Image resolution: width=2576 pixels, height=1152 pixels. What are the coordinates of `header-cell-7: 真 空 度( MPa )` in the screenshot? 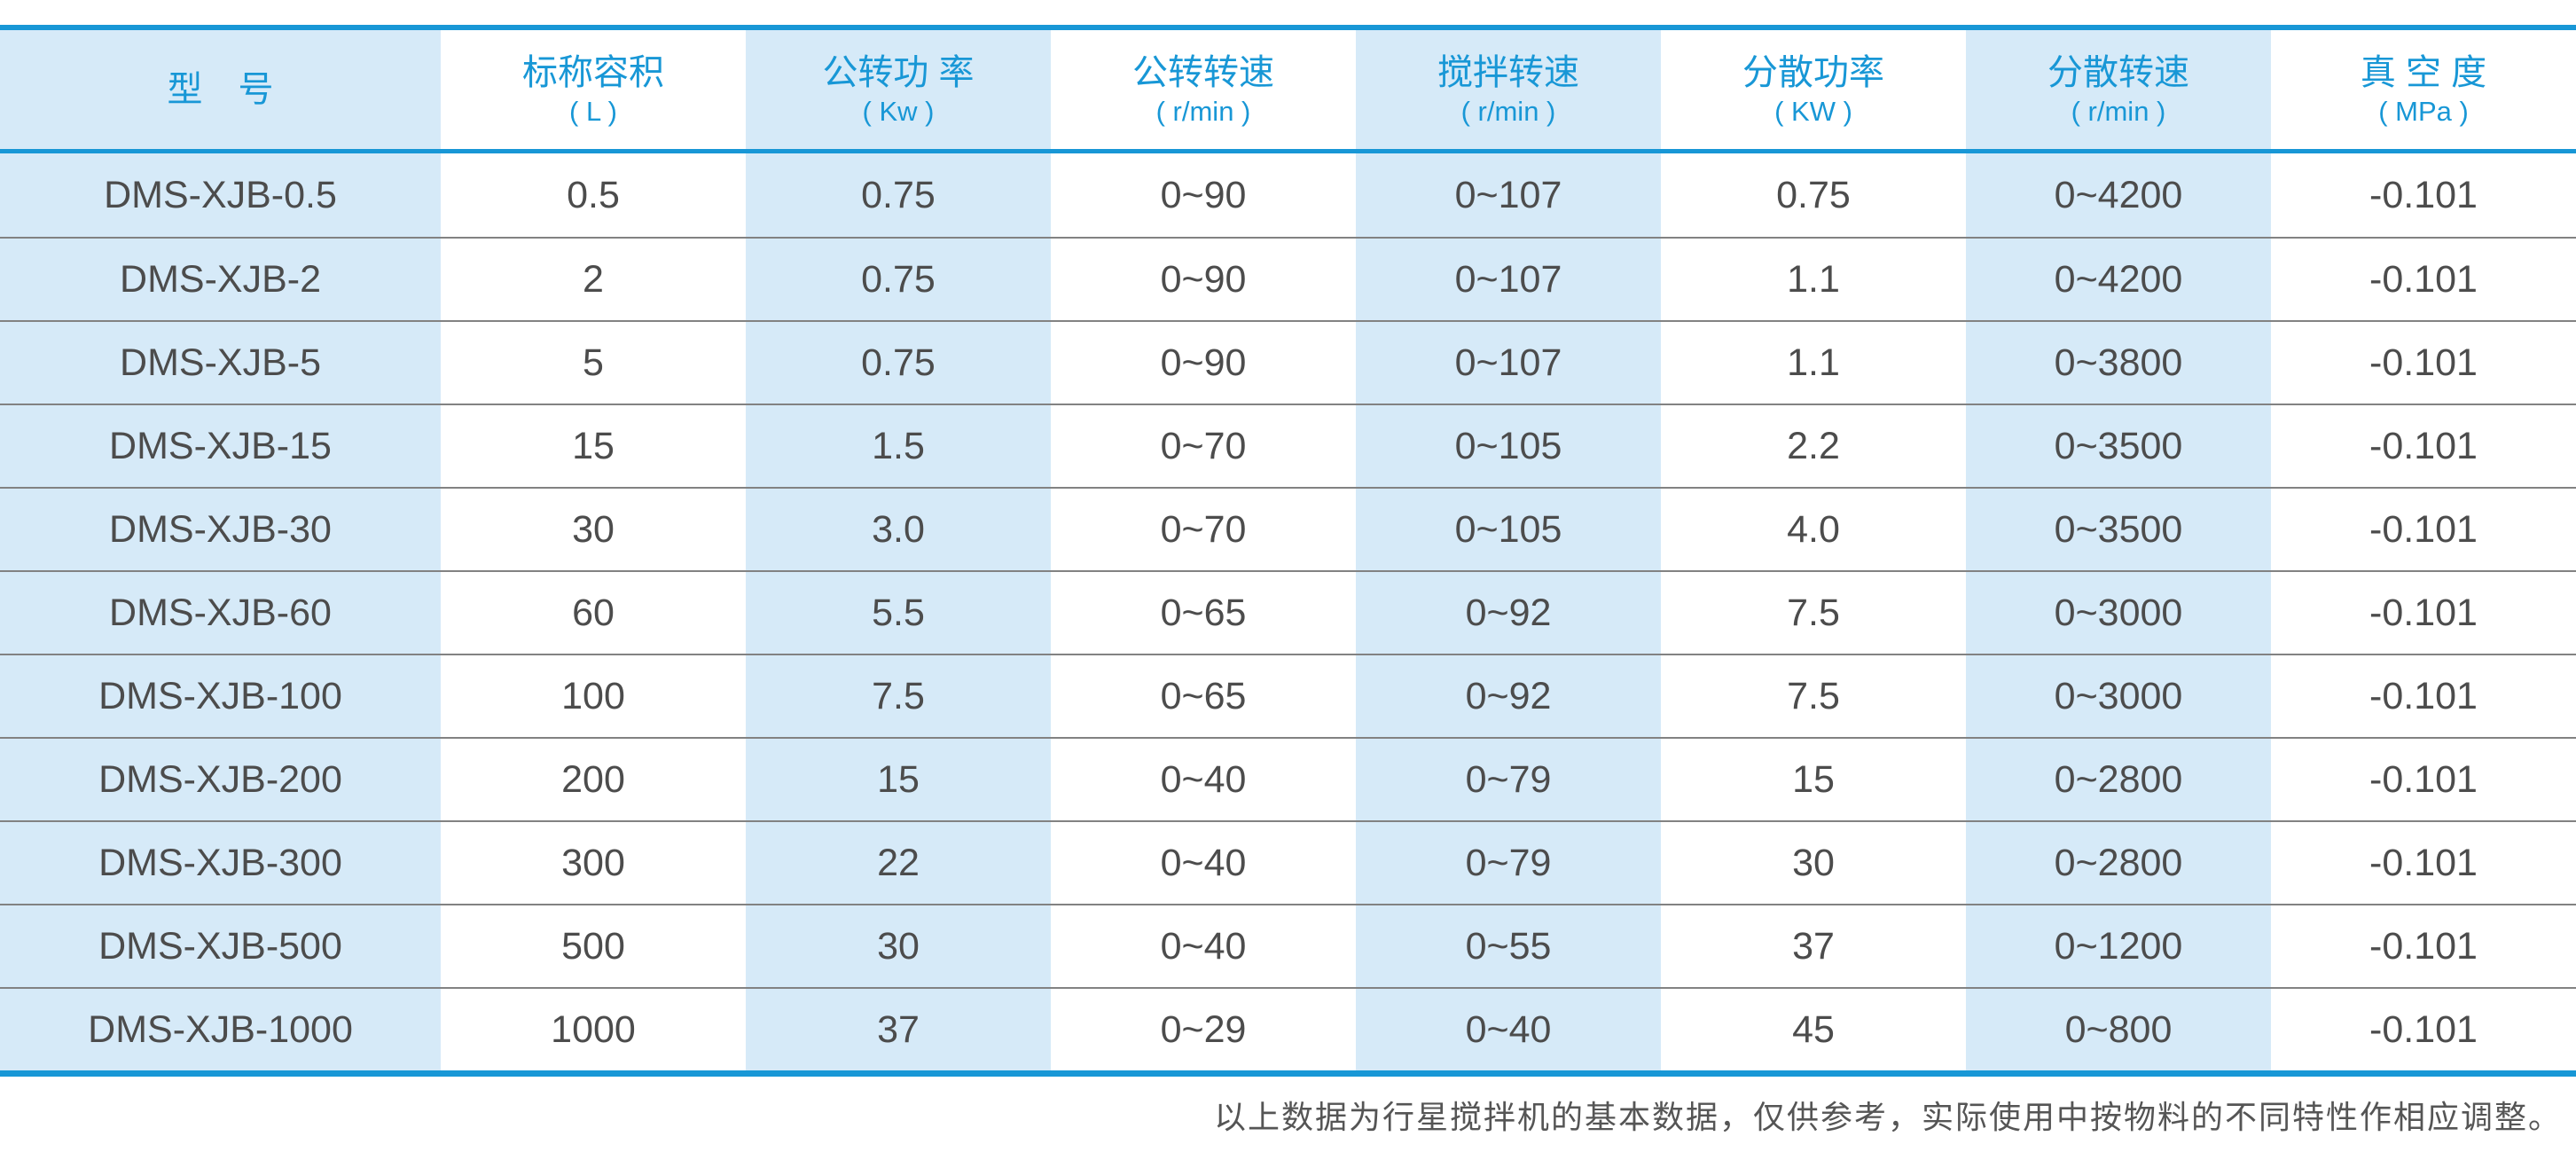 It's located at (2423, 90).